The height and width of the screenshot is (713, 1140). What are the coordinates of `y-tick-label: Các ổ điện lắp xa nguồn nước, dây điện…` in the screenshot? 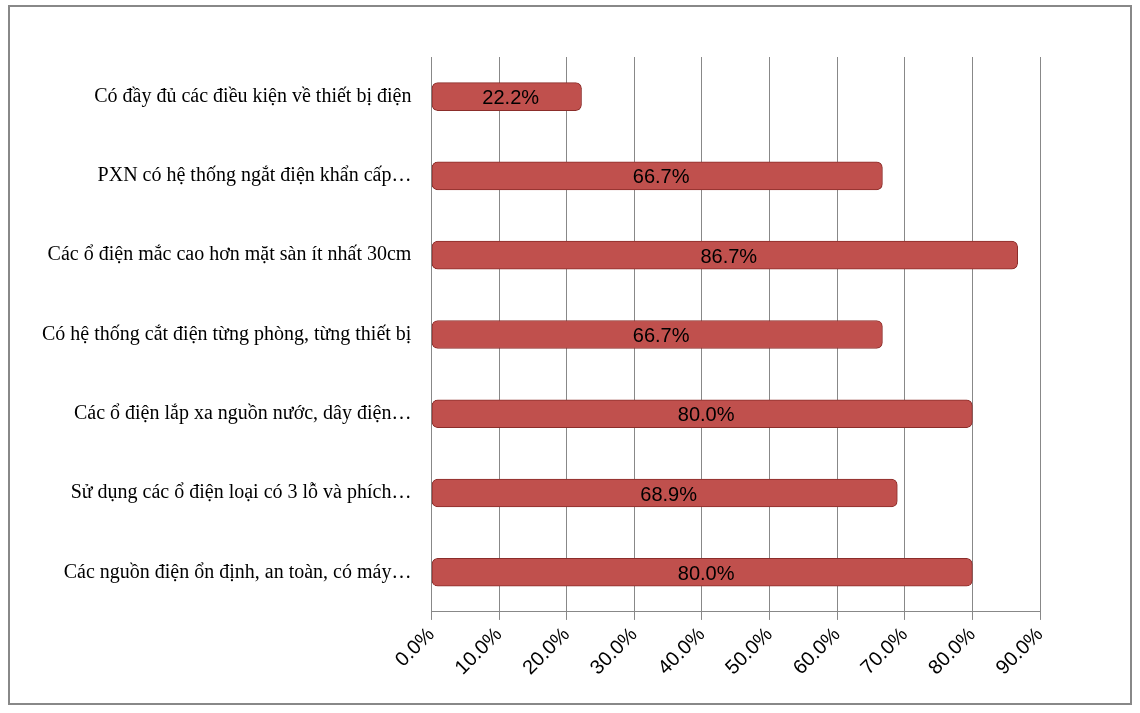 It's located at (242, 412).